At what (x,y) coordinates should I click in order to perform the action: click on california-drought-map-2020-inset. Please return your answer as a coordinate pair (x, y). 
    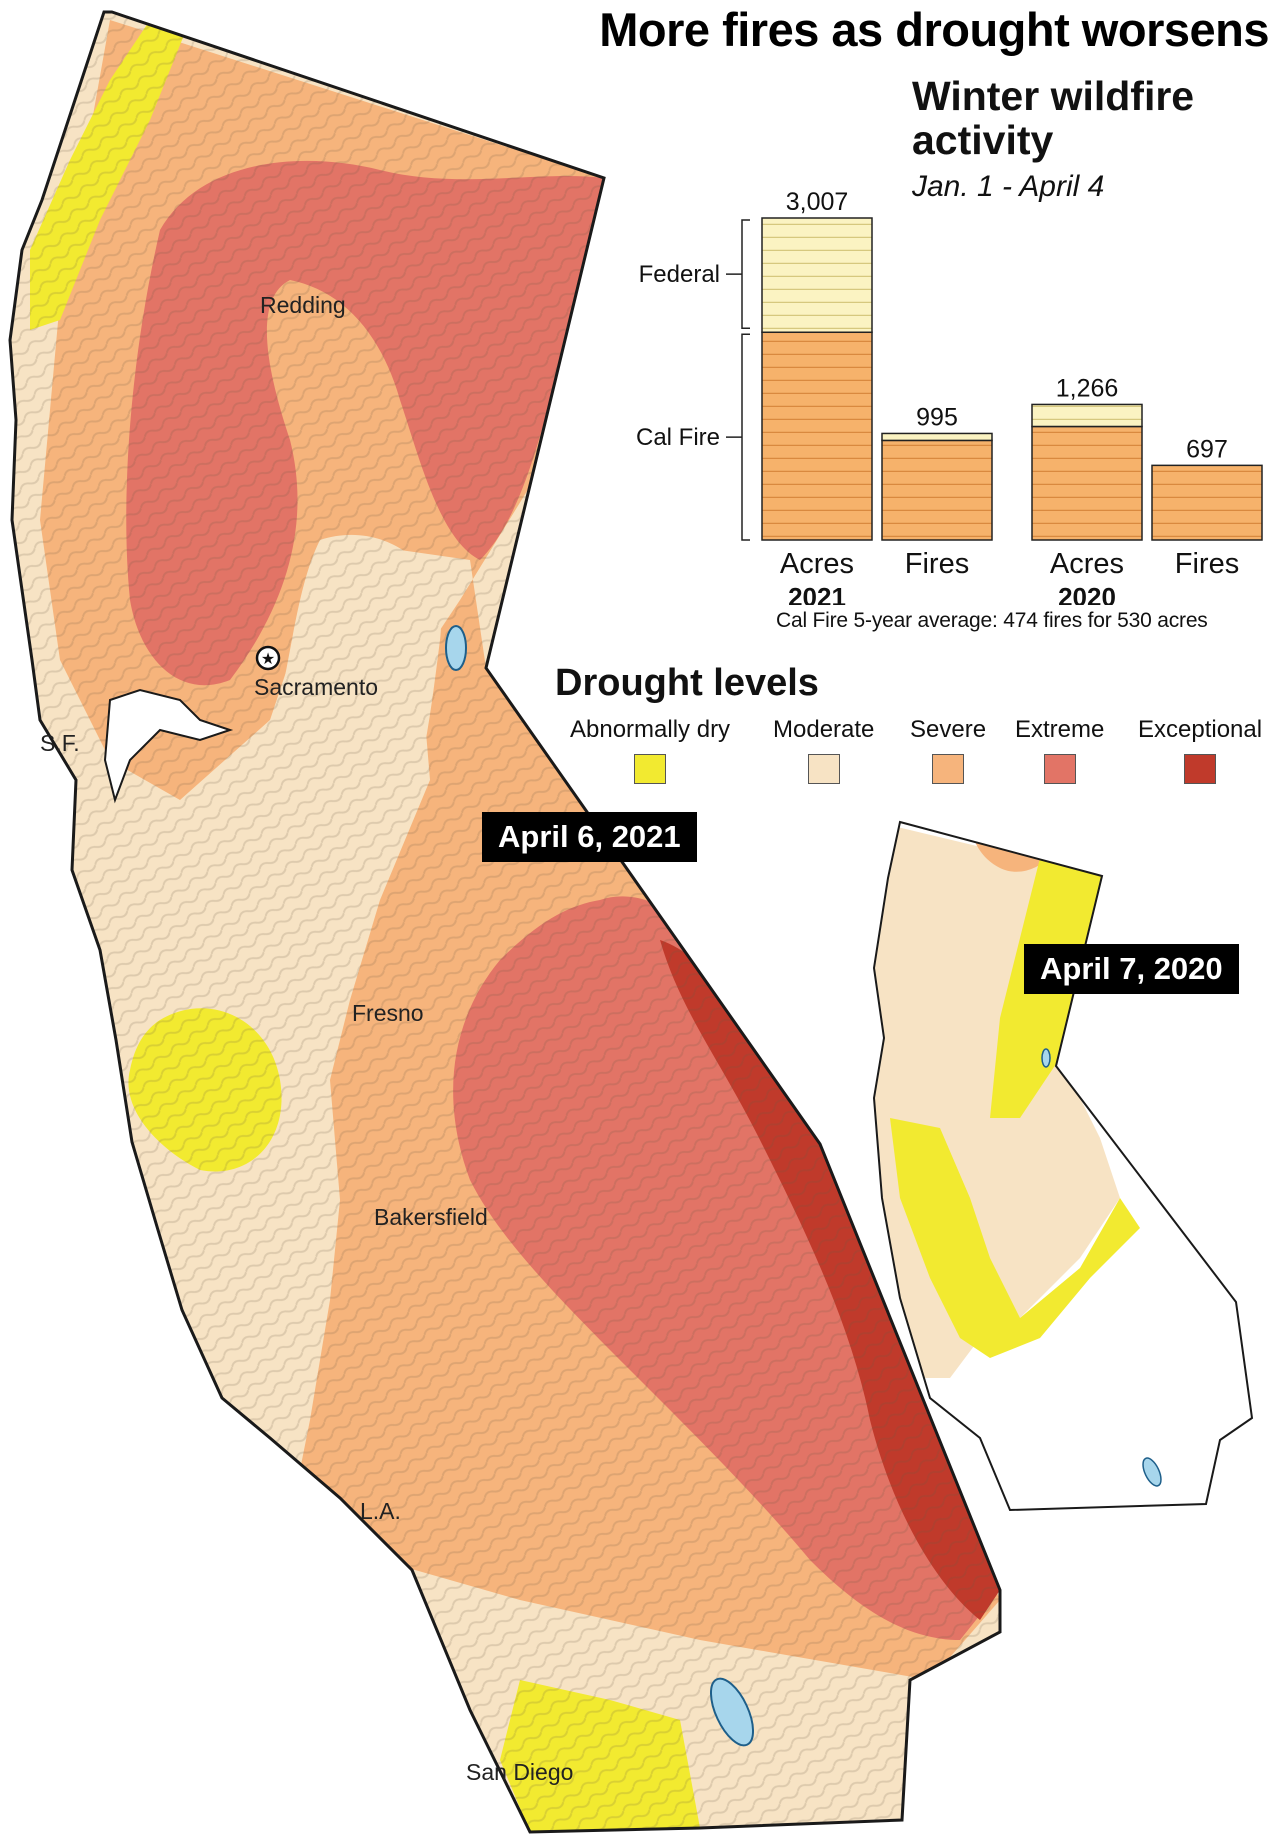
    Looking at the image, I should click on (1063, 1166).